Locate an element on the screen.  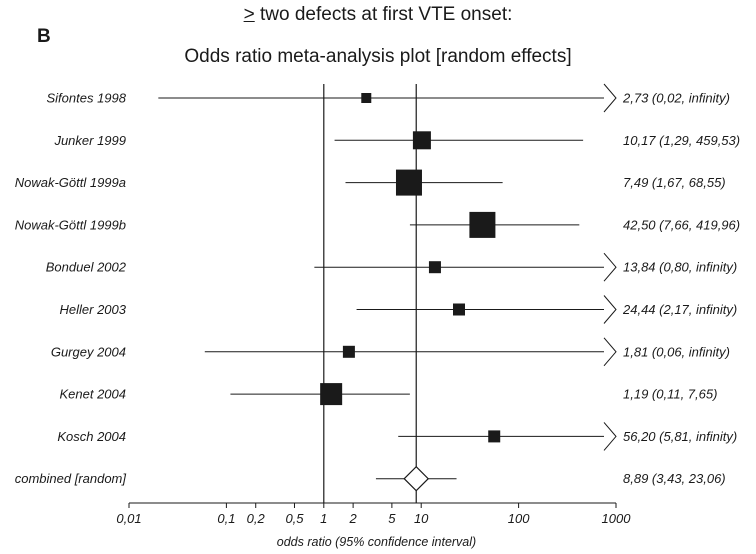
x-tick-label: 2 is located at coordinates (353, 518).